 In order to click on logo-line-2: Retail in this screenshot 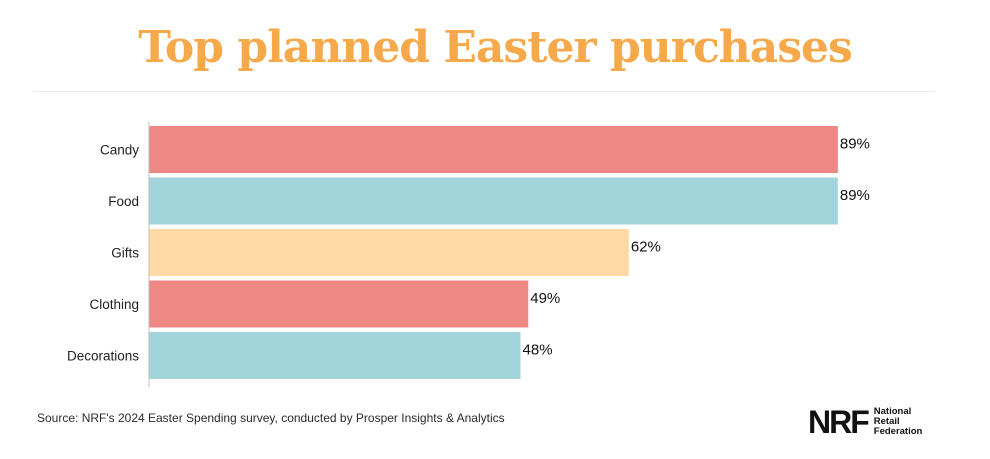, I will do `click(886, 421)`.